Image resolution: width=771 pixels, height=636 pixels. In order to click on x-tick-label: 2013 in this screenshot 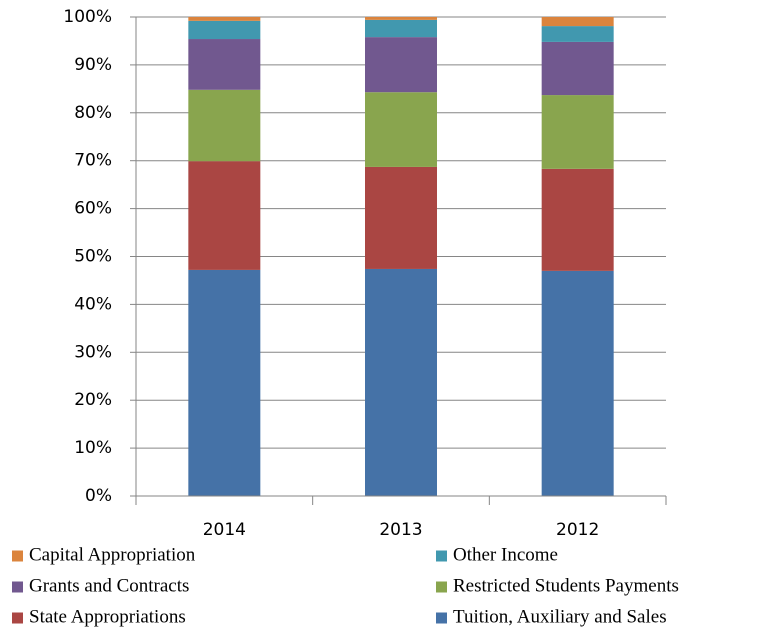, I will do `click(400, 530)`.